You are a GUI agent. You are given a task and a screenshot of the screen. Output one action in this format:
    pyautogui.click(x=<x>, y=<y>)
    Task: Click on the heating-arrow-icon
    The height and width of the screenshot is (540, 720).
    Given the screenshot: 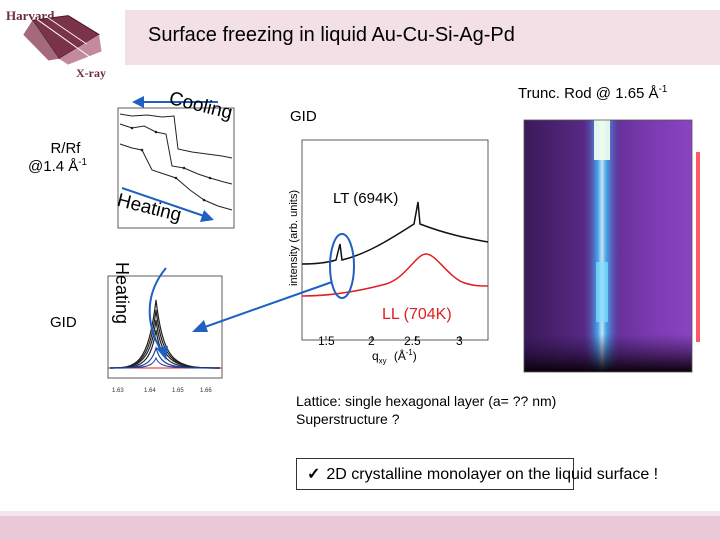 What is the action you would take?
    pyautogui.click(x=167, y=204)
    